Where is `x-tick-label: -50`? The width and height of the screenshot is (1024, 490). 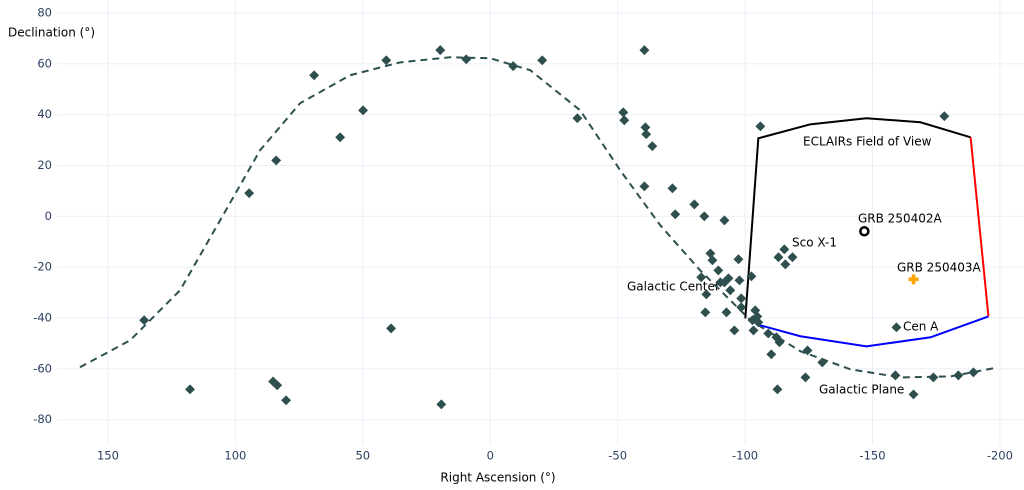 x-tick-label: -50 is located at coordinates (617, 456).